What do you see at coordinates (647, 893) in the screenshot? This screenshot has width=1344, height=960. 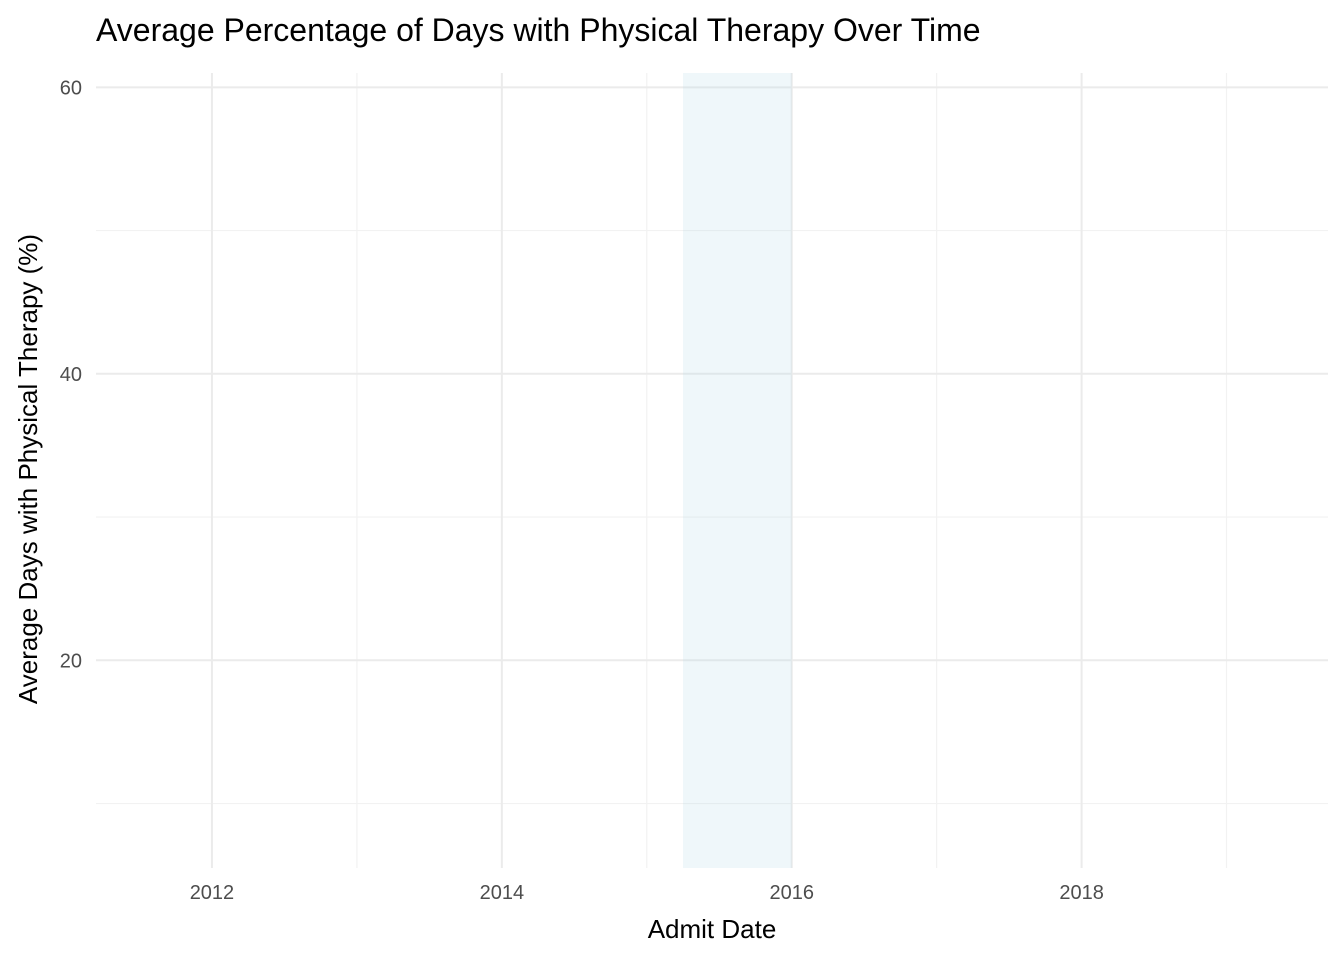 I see `x-axis-tick-labels: 2012 2014 2016 2018` at bounding box center [647, 893].